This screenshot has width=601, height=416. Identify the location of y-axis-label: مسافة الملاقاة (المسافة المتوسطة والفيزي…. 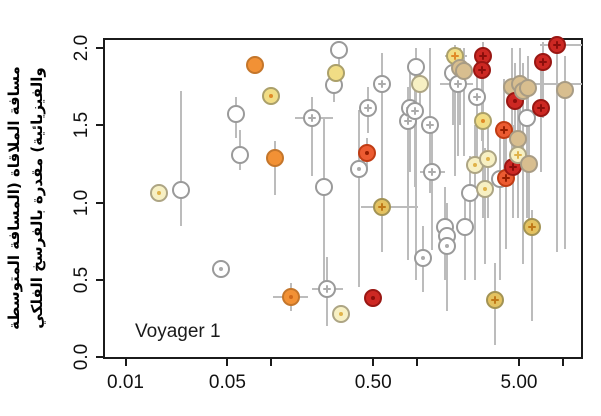
(27, 199).